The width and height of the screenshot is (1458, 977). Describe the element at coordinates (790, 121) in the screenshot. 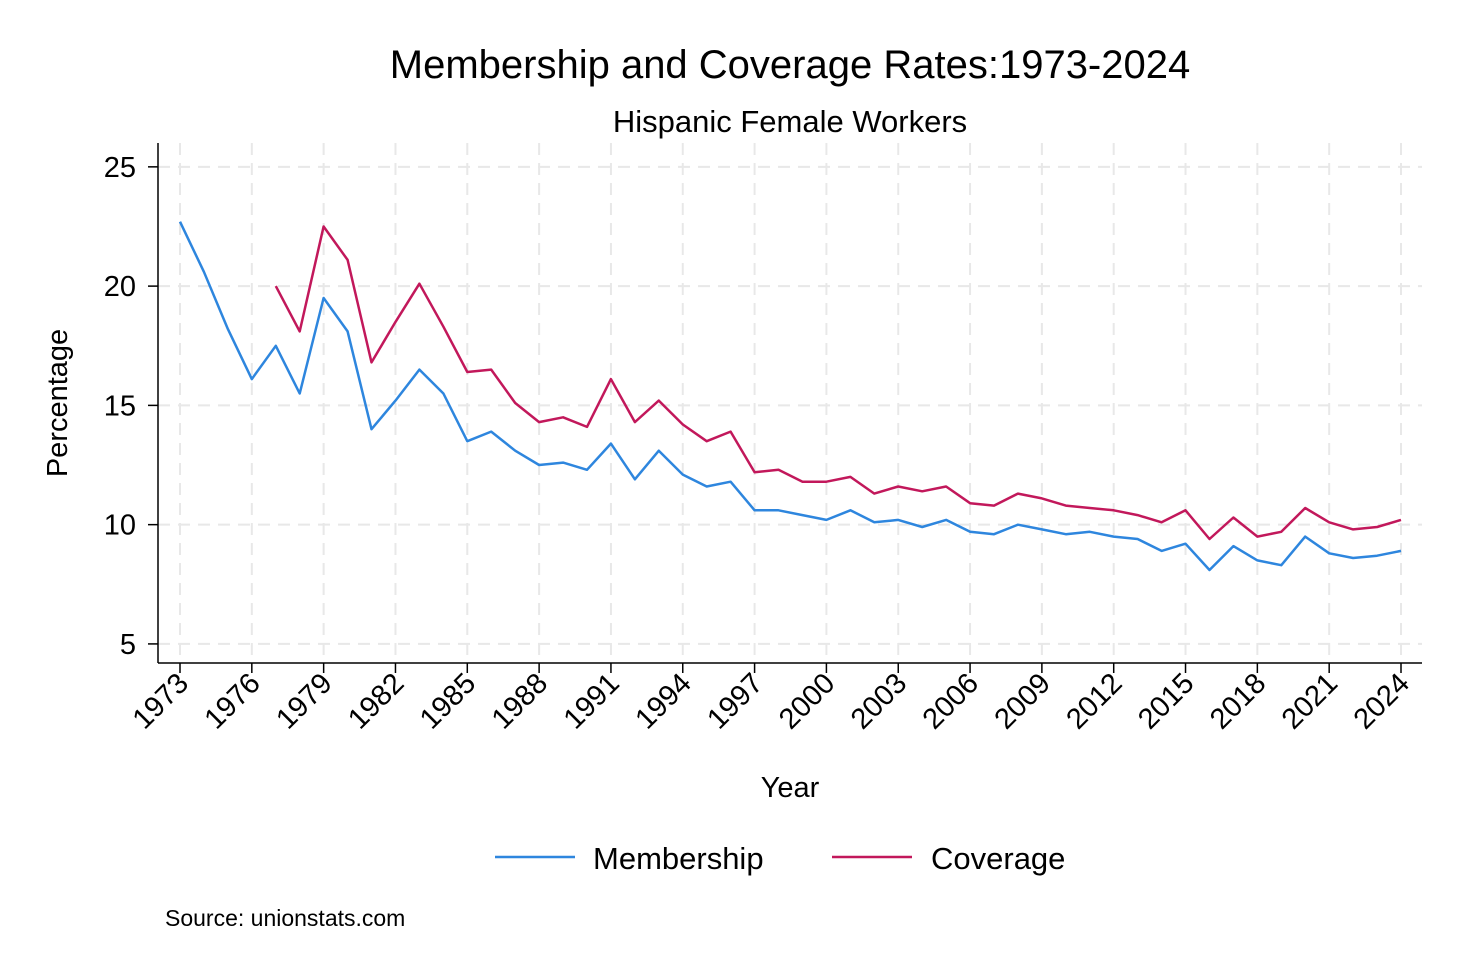

I see `chart-subtitle: Hispanic Female Workers` at that location.